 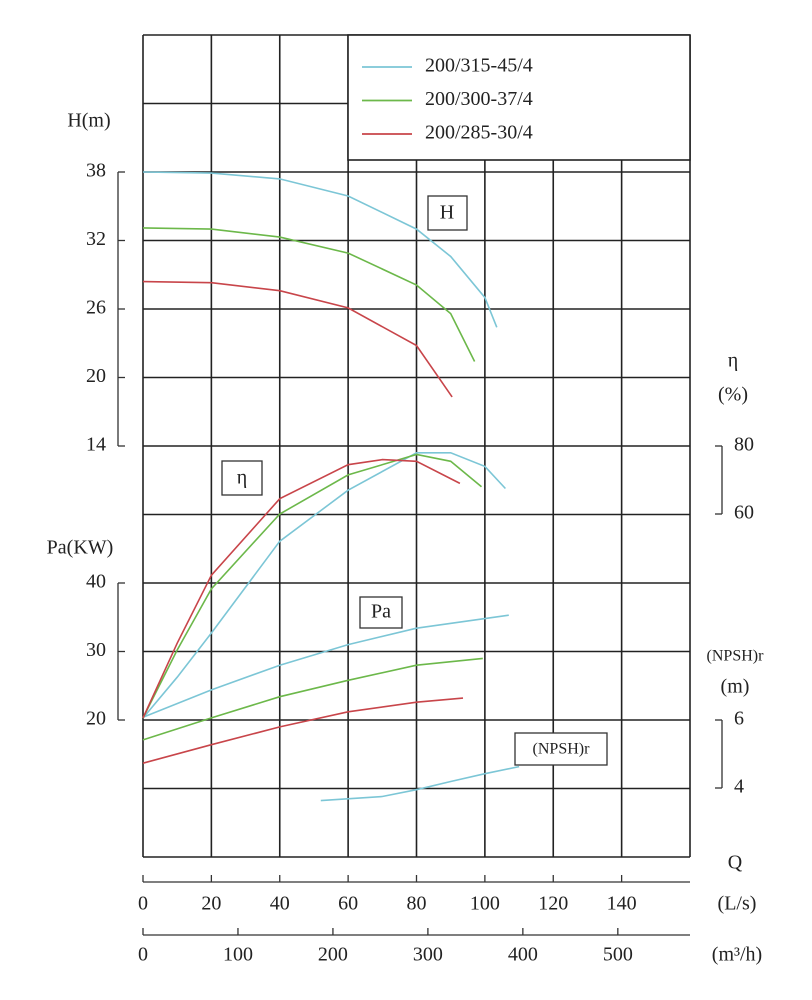 What do you see at coordinates (333, 955) in the screenshot?
I see `x2-tick-label: 200` at bounding box center [333, 955].